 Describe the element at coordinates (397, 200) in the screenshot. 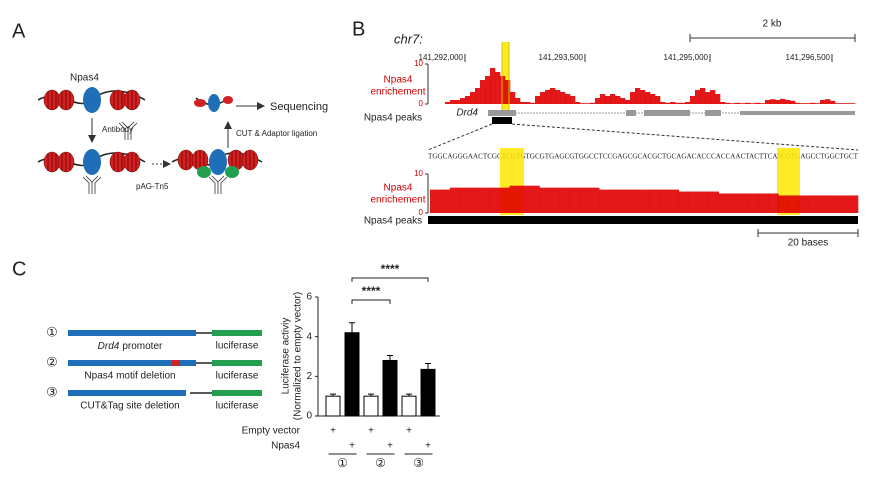

I see `track-label: enrichement` at that location.